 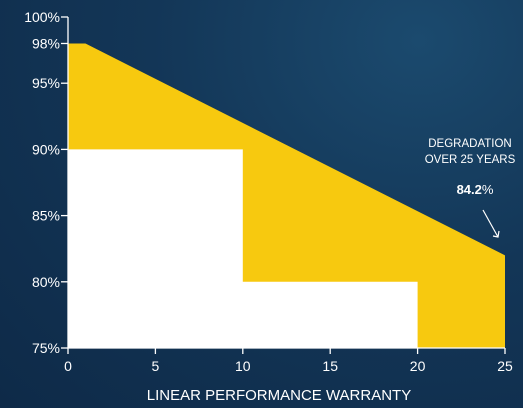 I want to click on annotation-line1: DEGRADATION, so click(x=470, y=144).